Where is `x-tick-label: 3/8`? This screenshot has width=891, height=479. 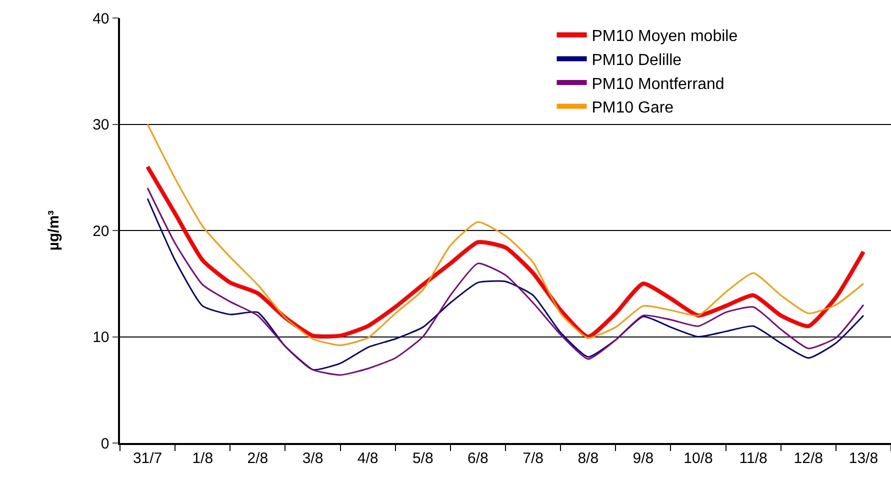
x-tick-label: 3/8 is located at coordinates (313, 458).